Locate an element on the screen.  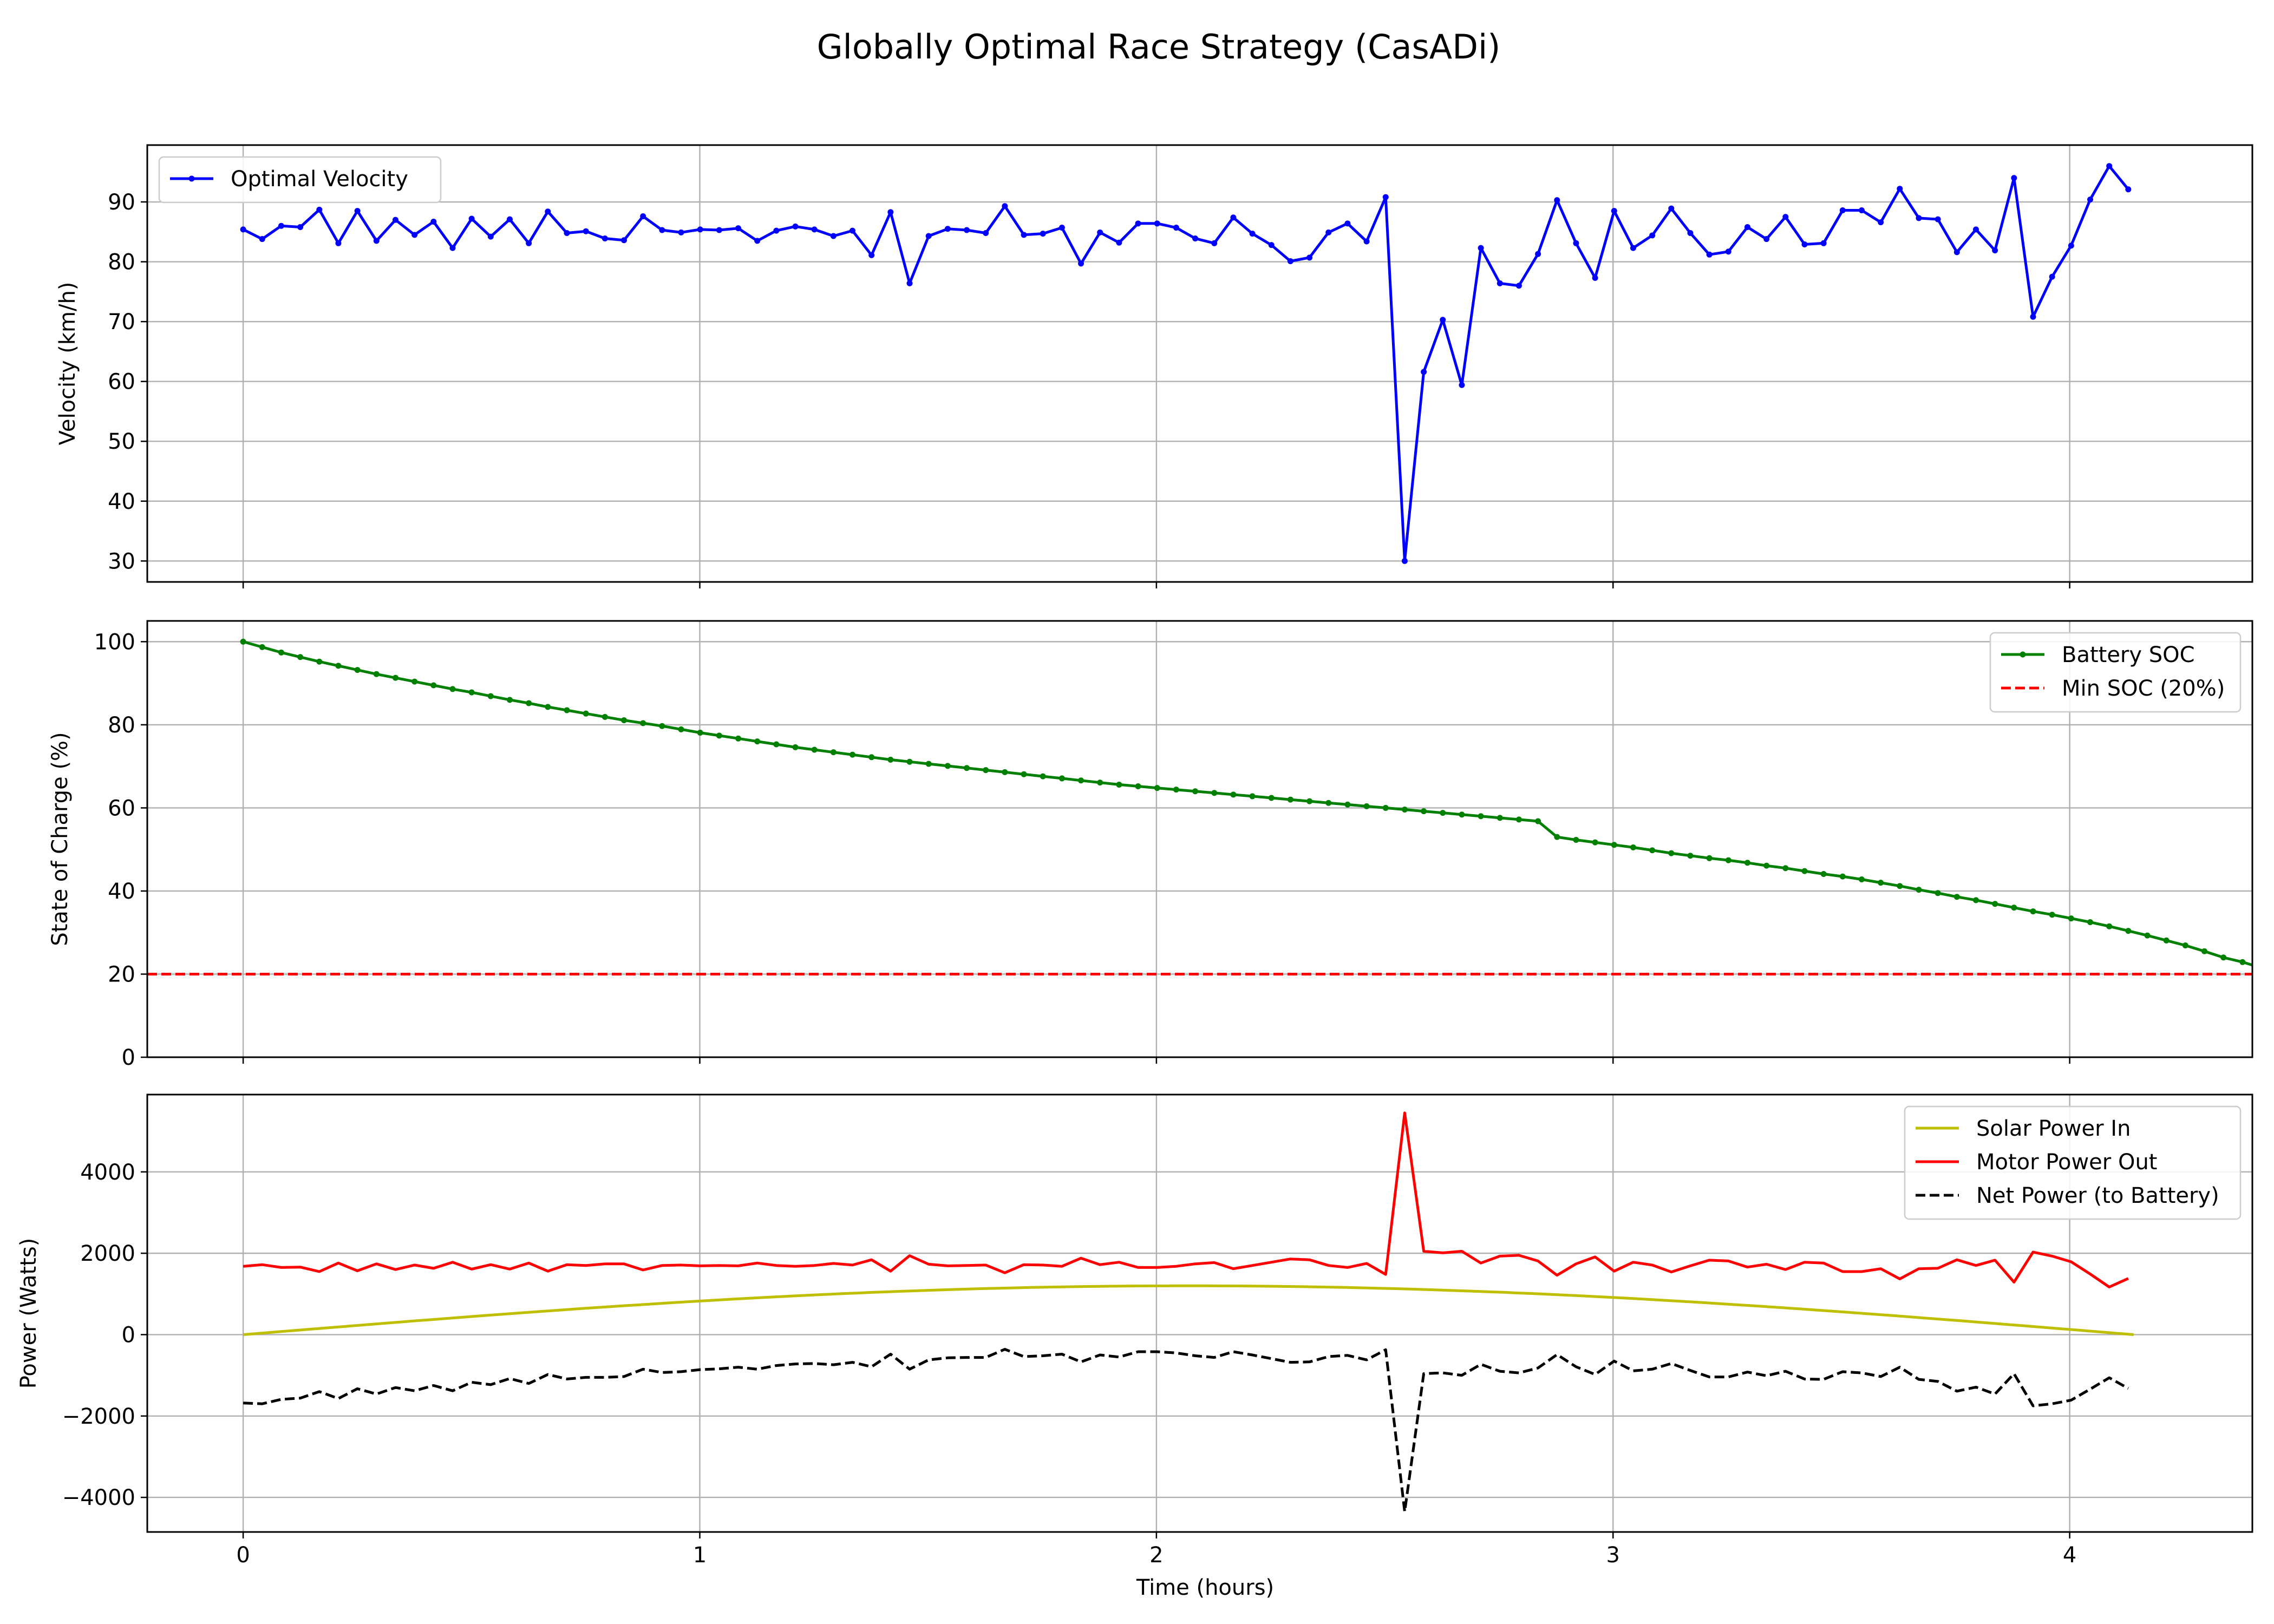
y-tick-label: 60 is located at coordinates (122, 808).